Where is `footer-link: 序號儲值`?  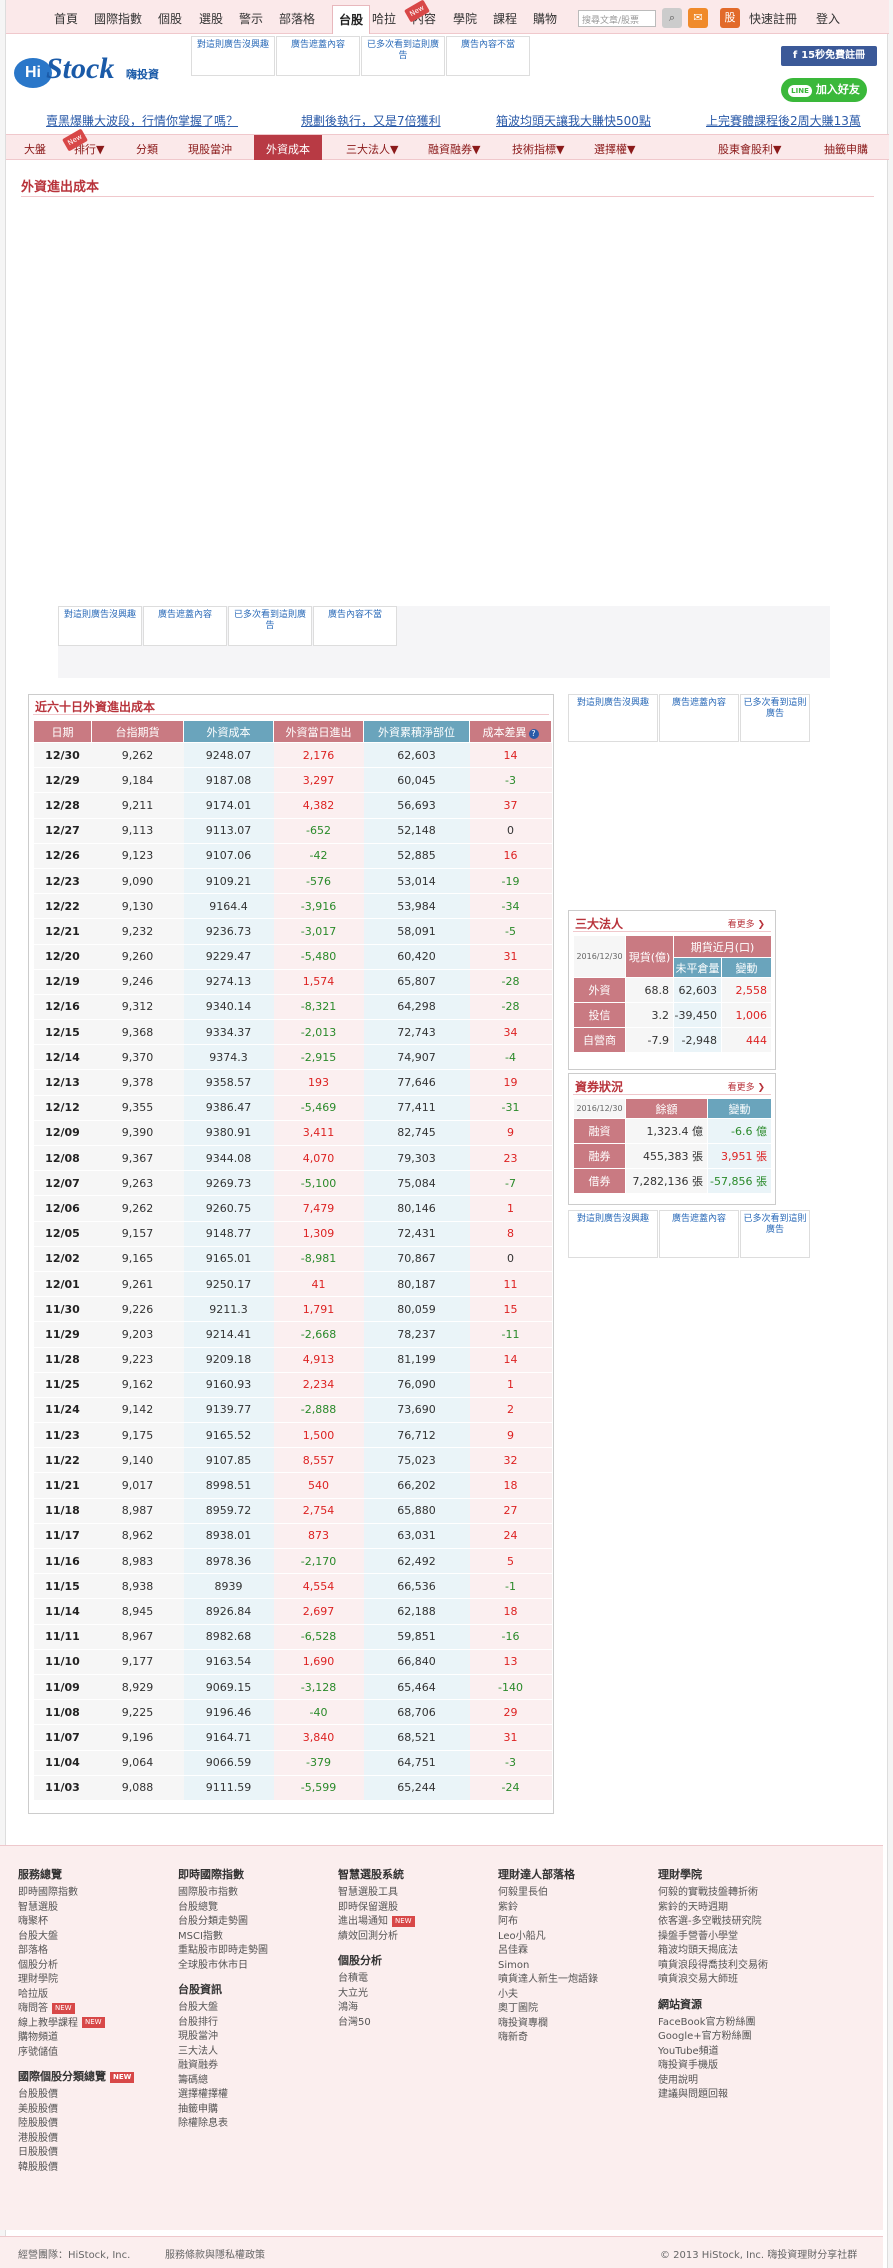
footer-link: 序號儲值 is located at coordinates (93, 2053).